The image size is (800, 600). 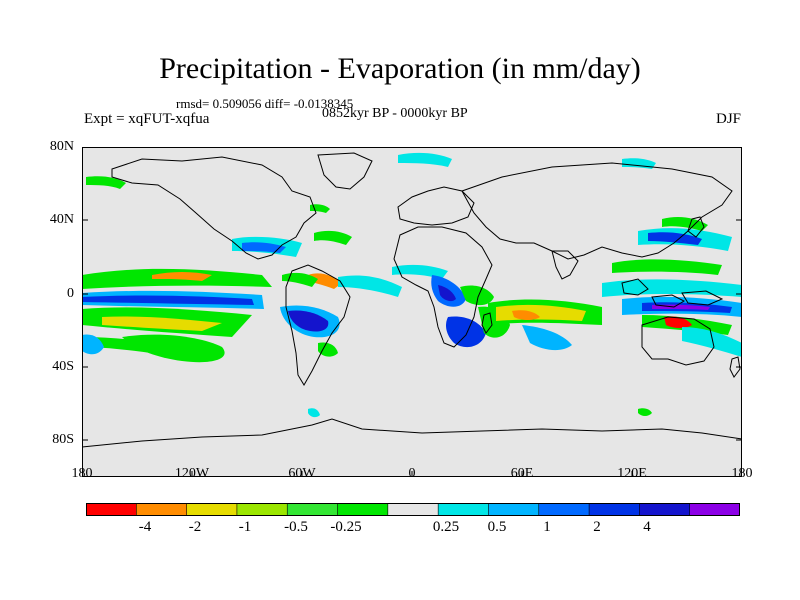 I want to click on lon-label-120e: 120E, so click(x=632, y=473).